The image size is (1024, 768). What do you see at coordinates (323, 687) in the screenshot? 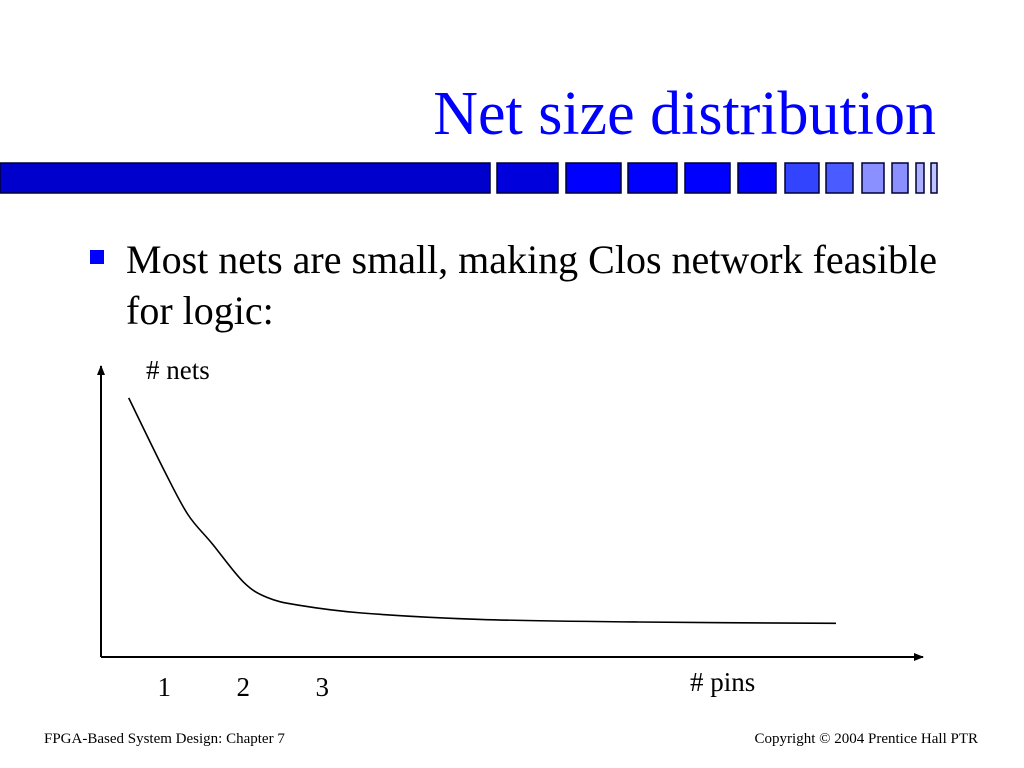
I see `x-tick-label: 3` at bounding box center [323, 687].